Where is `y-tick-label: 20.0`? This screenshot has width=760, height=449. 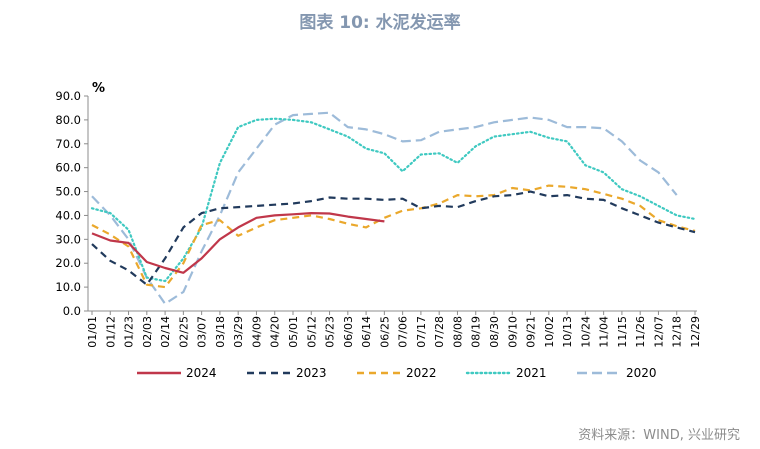 y-tick-label: 20.0 is located at coordinates (68, 263).